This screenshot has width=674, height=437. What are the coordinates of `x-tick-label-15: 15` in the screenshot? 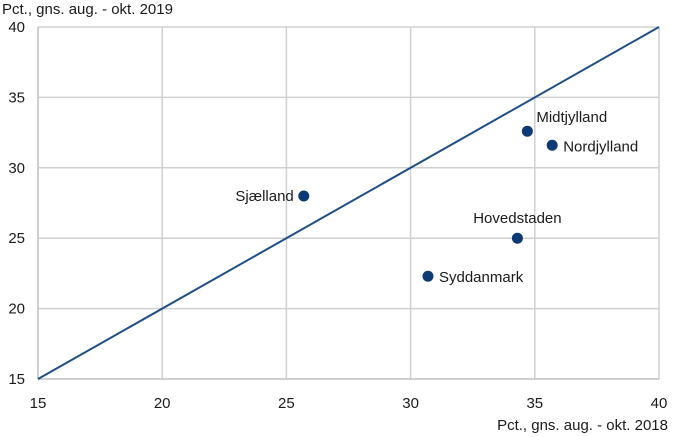 It's located at (38, 403).